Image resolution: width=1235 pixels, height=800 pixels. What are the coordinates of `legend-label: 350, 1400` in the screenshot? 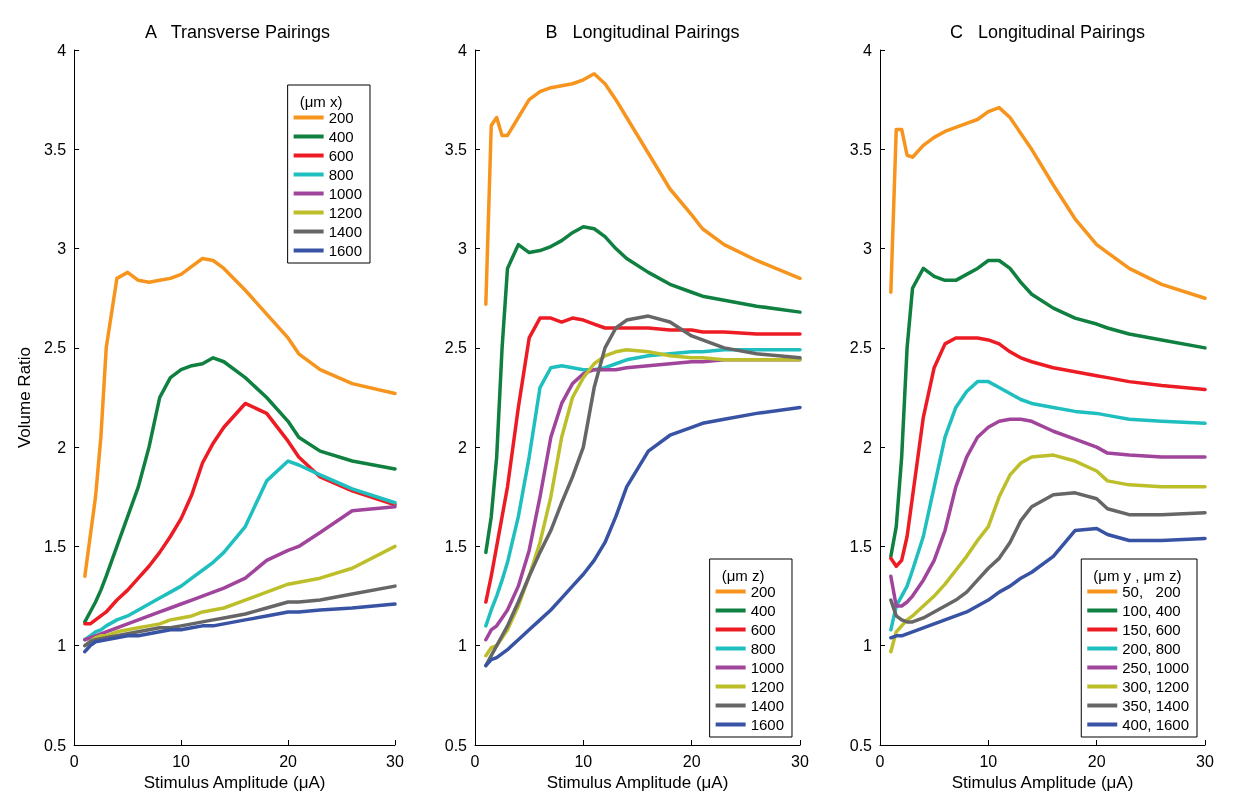 It's located at (1155, 705).